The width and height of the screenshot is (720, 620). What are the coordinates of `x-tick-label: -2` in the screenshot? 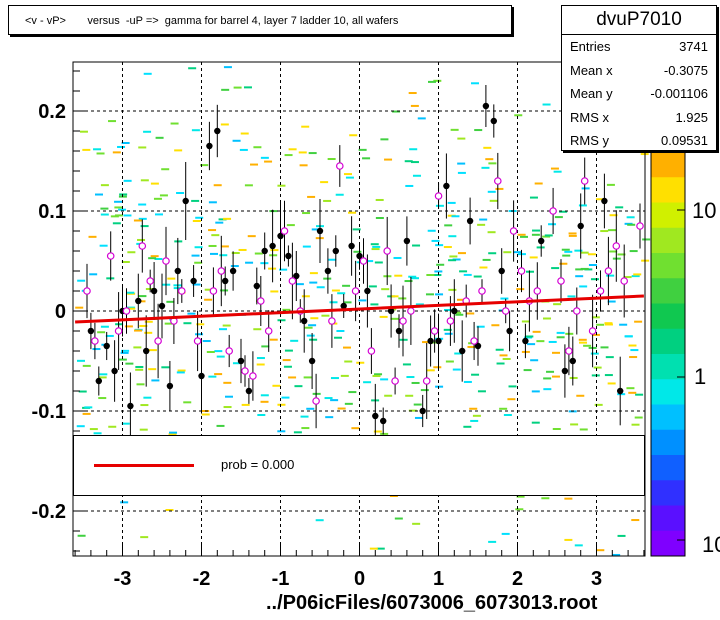 It's located at (202, 579).